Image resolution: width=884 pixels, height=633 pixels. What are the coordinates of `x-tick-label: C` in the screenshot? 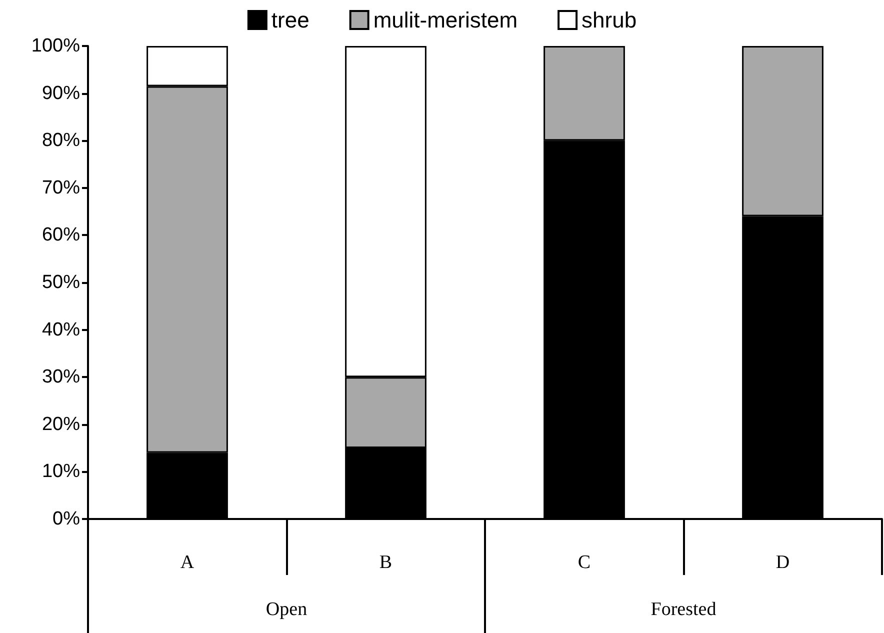 It's located at (584, 562).